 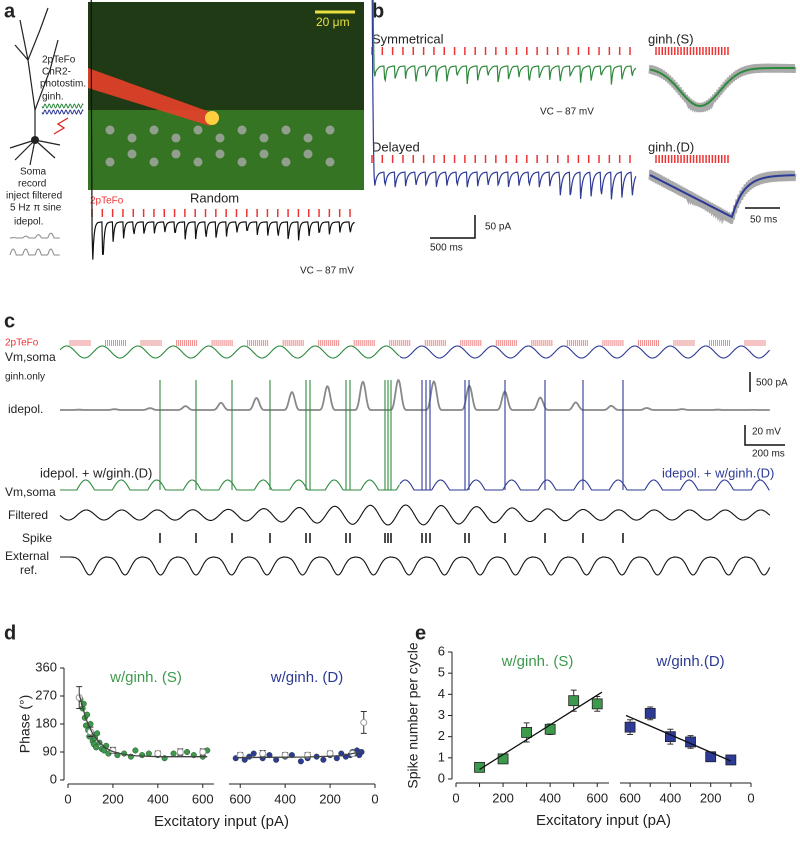 What do you see at coordinates (378, 11) in the screenshot?
I see `panel-label: b` at bounding box center [378, 11].